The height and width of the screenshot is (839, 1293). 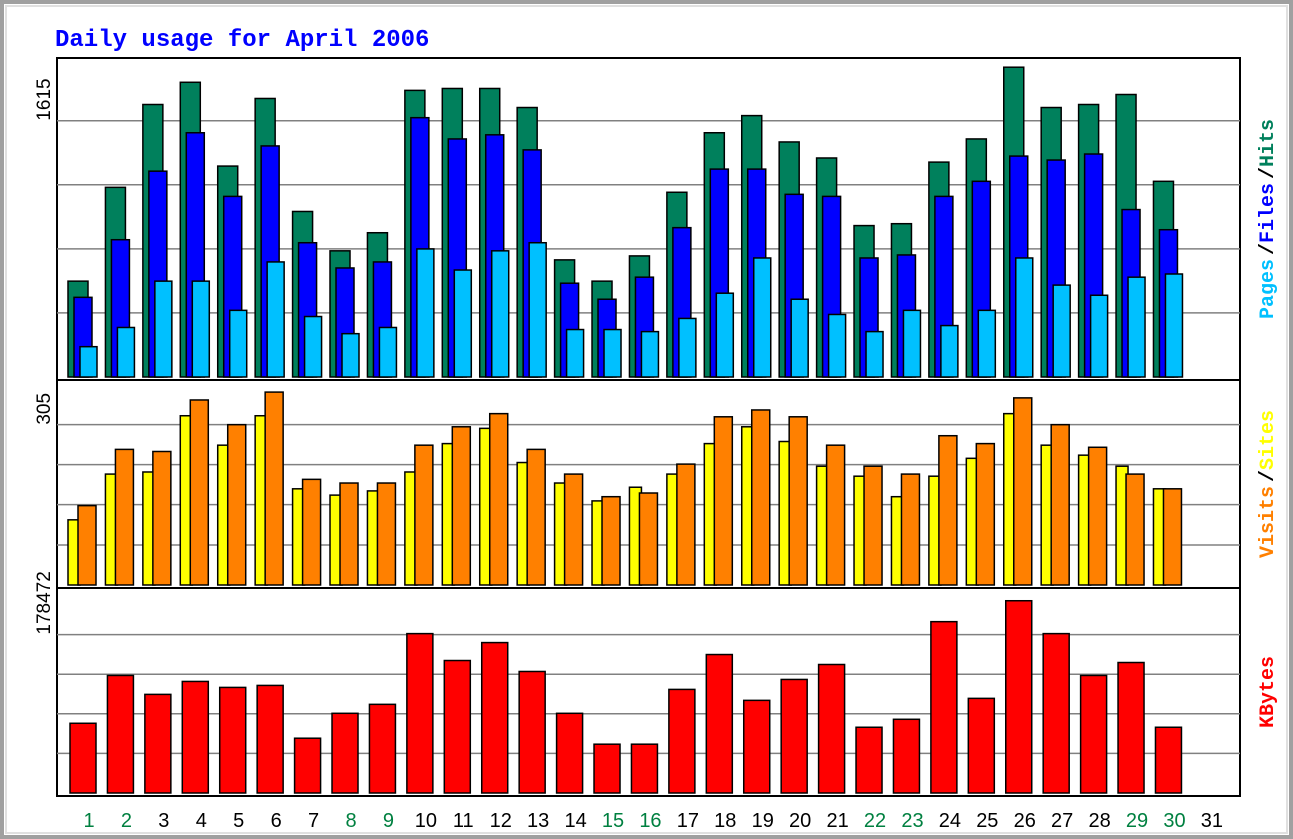 I want to click on legend-entry: Files, so click(x=1268, y=213).